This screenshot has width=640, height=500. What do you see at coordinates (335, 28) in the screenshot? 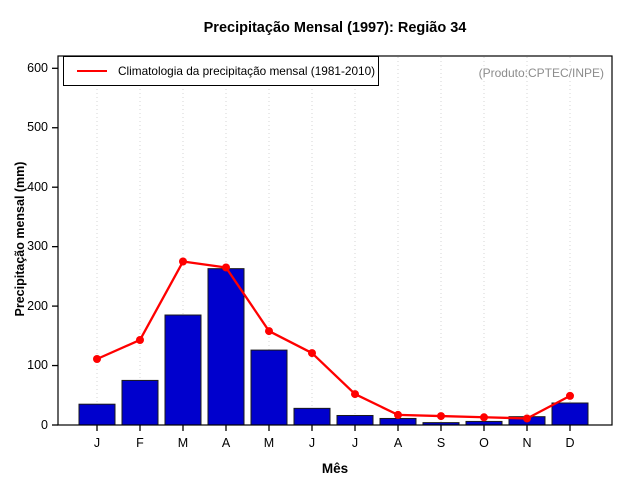
I see `chart-title: Precipitação Mensal (1997): Região 34` at bounding box center [335, 28].